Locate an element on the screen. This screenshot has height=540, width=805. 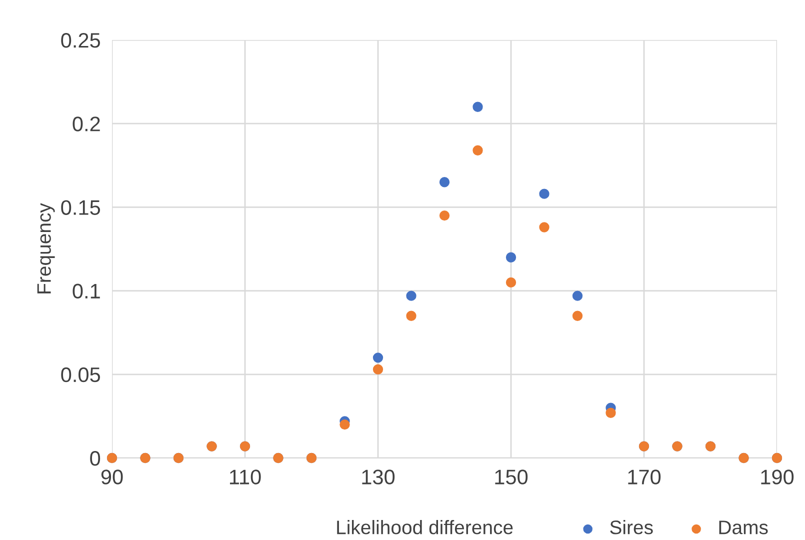
y-axis-title: Frequency is located at coordinates (46, 248).